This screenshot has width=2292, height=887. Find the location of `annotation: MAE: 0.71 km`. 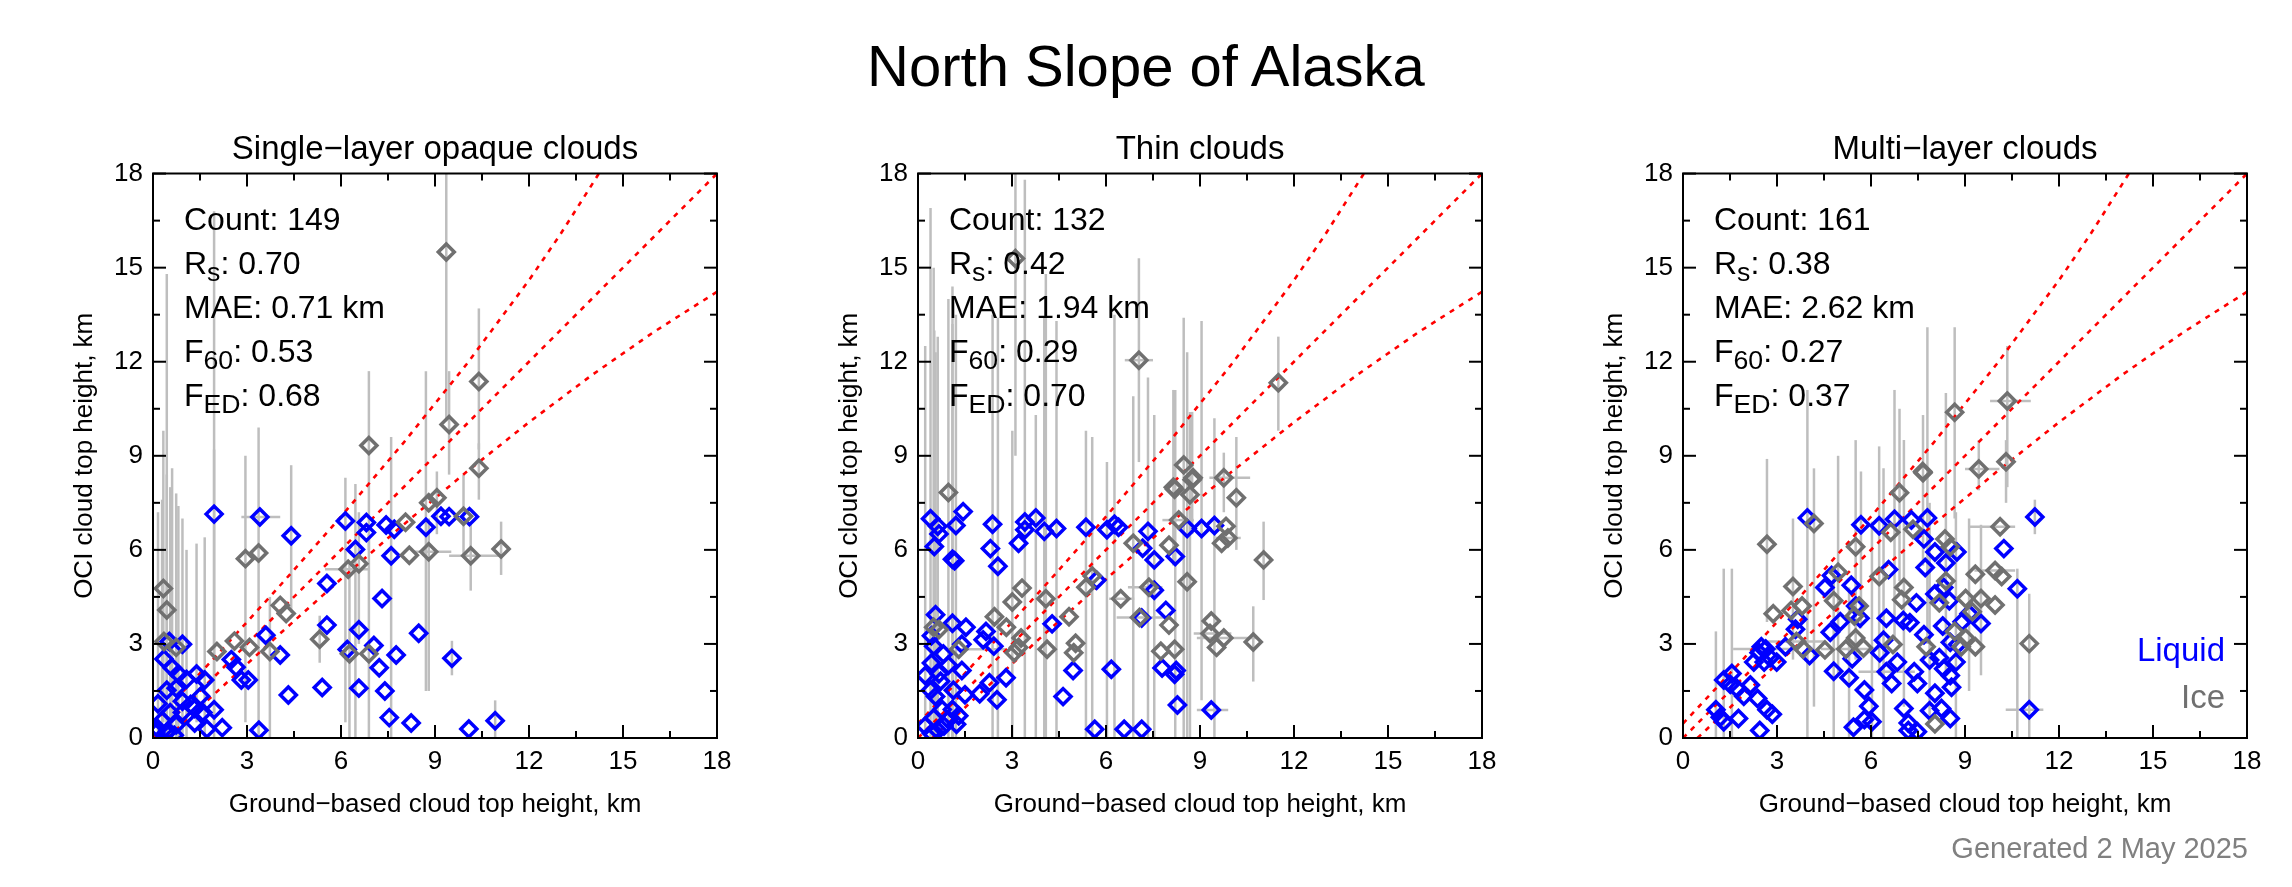

annotation: MAE: 0.71 km is located at coordinates (284, 306).